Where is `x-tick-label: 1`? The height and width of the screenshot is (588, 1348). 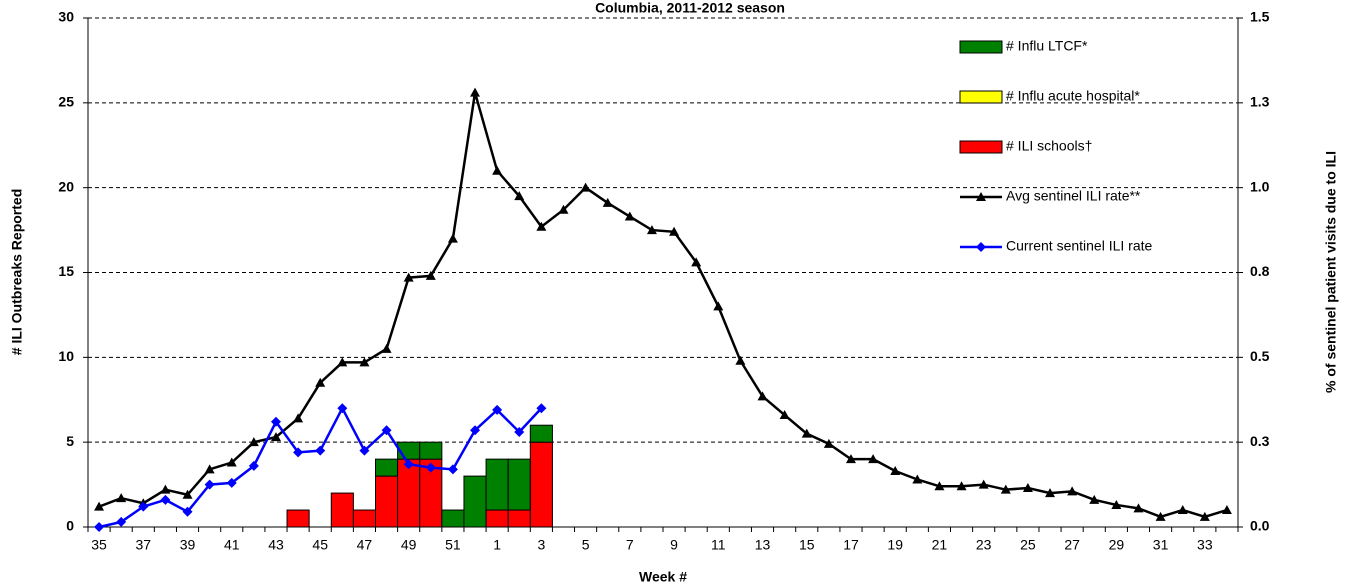 x-tick-label: 1 is located at coordinates (497, 545).